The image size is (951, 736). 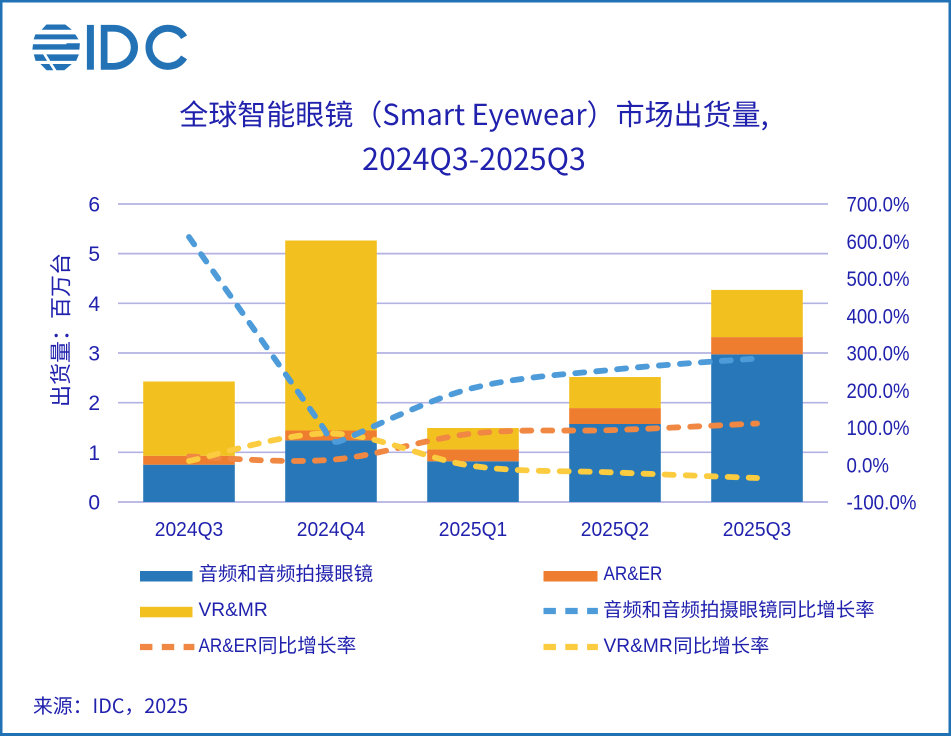 What do you see at coordinates (94, 353) in the screenshot?
I see `svg-text: 3` at bounding box center [94, 353].